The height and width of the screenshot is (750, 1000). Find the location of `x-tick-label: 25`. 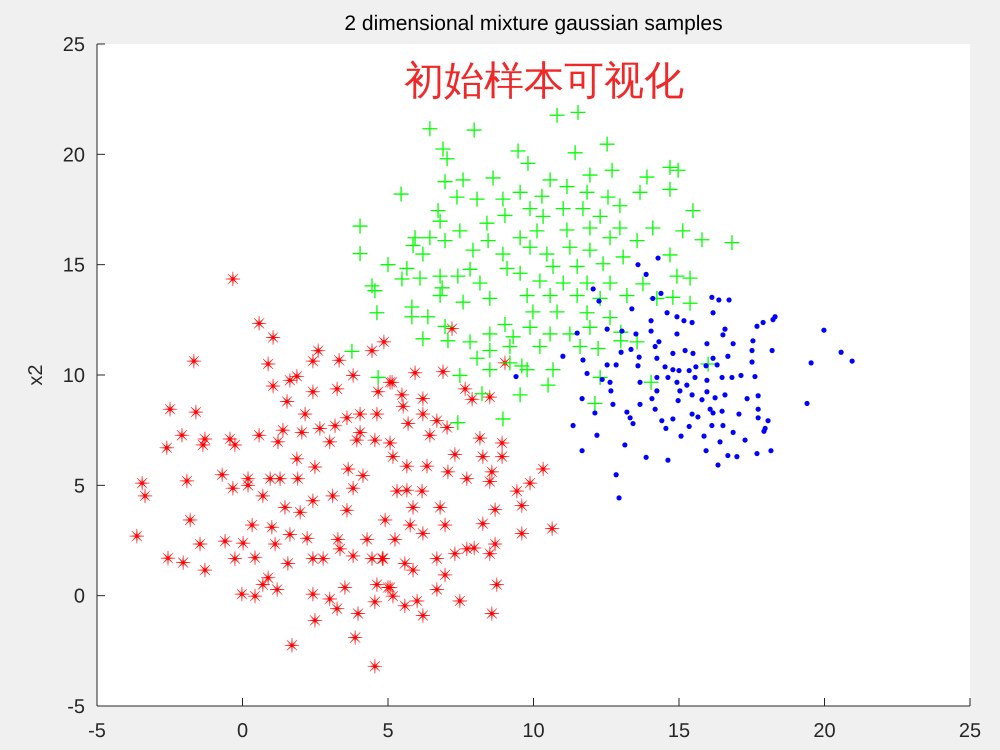

x-tick-label: 25 is located at coordinates (970, 731).